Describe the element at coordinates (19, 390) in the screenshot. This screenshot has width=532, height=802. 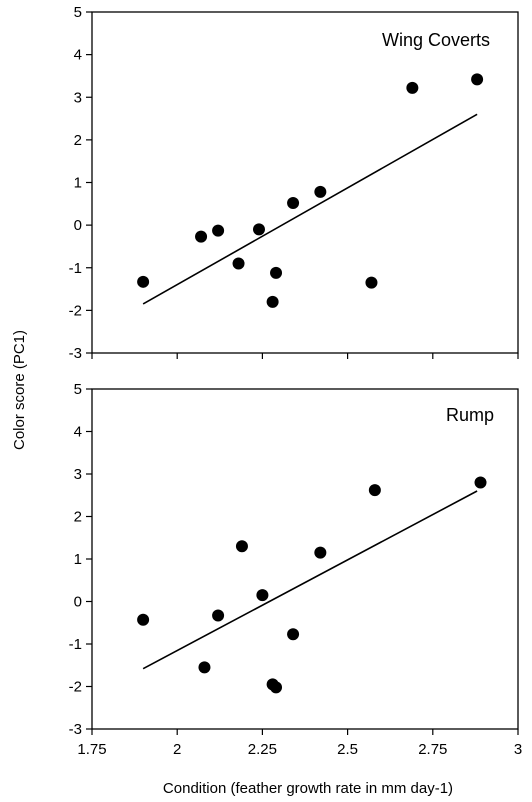
I see `y-axis-title: Color score (PC1)` at that location.